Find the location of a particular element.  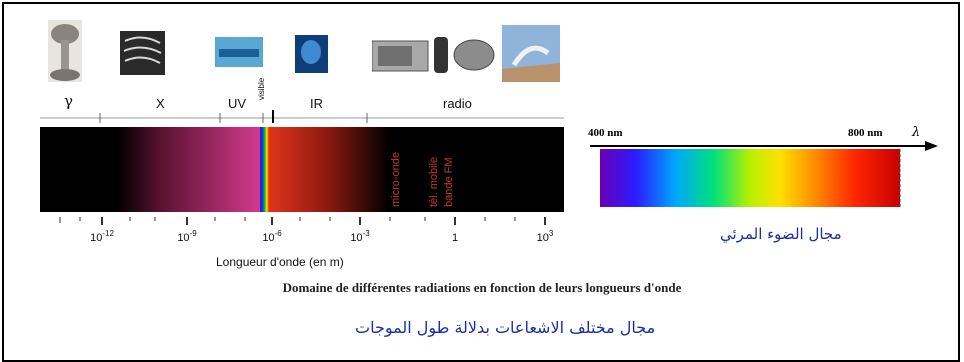

infrared-image-icon is located at coordinates (311, 54).